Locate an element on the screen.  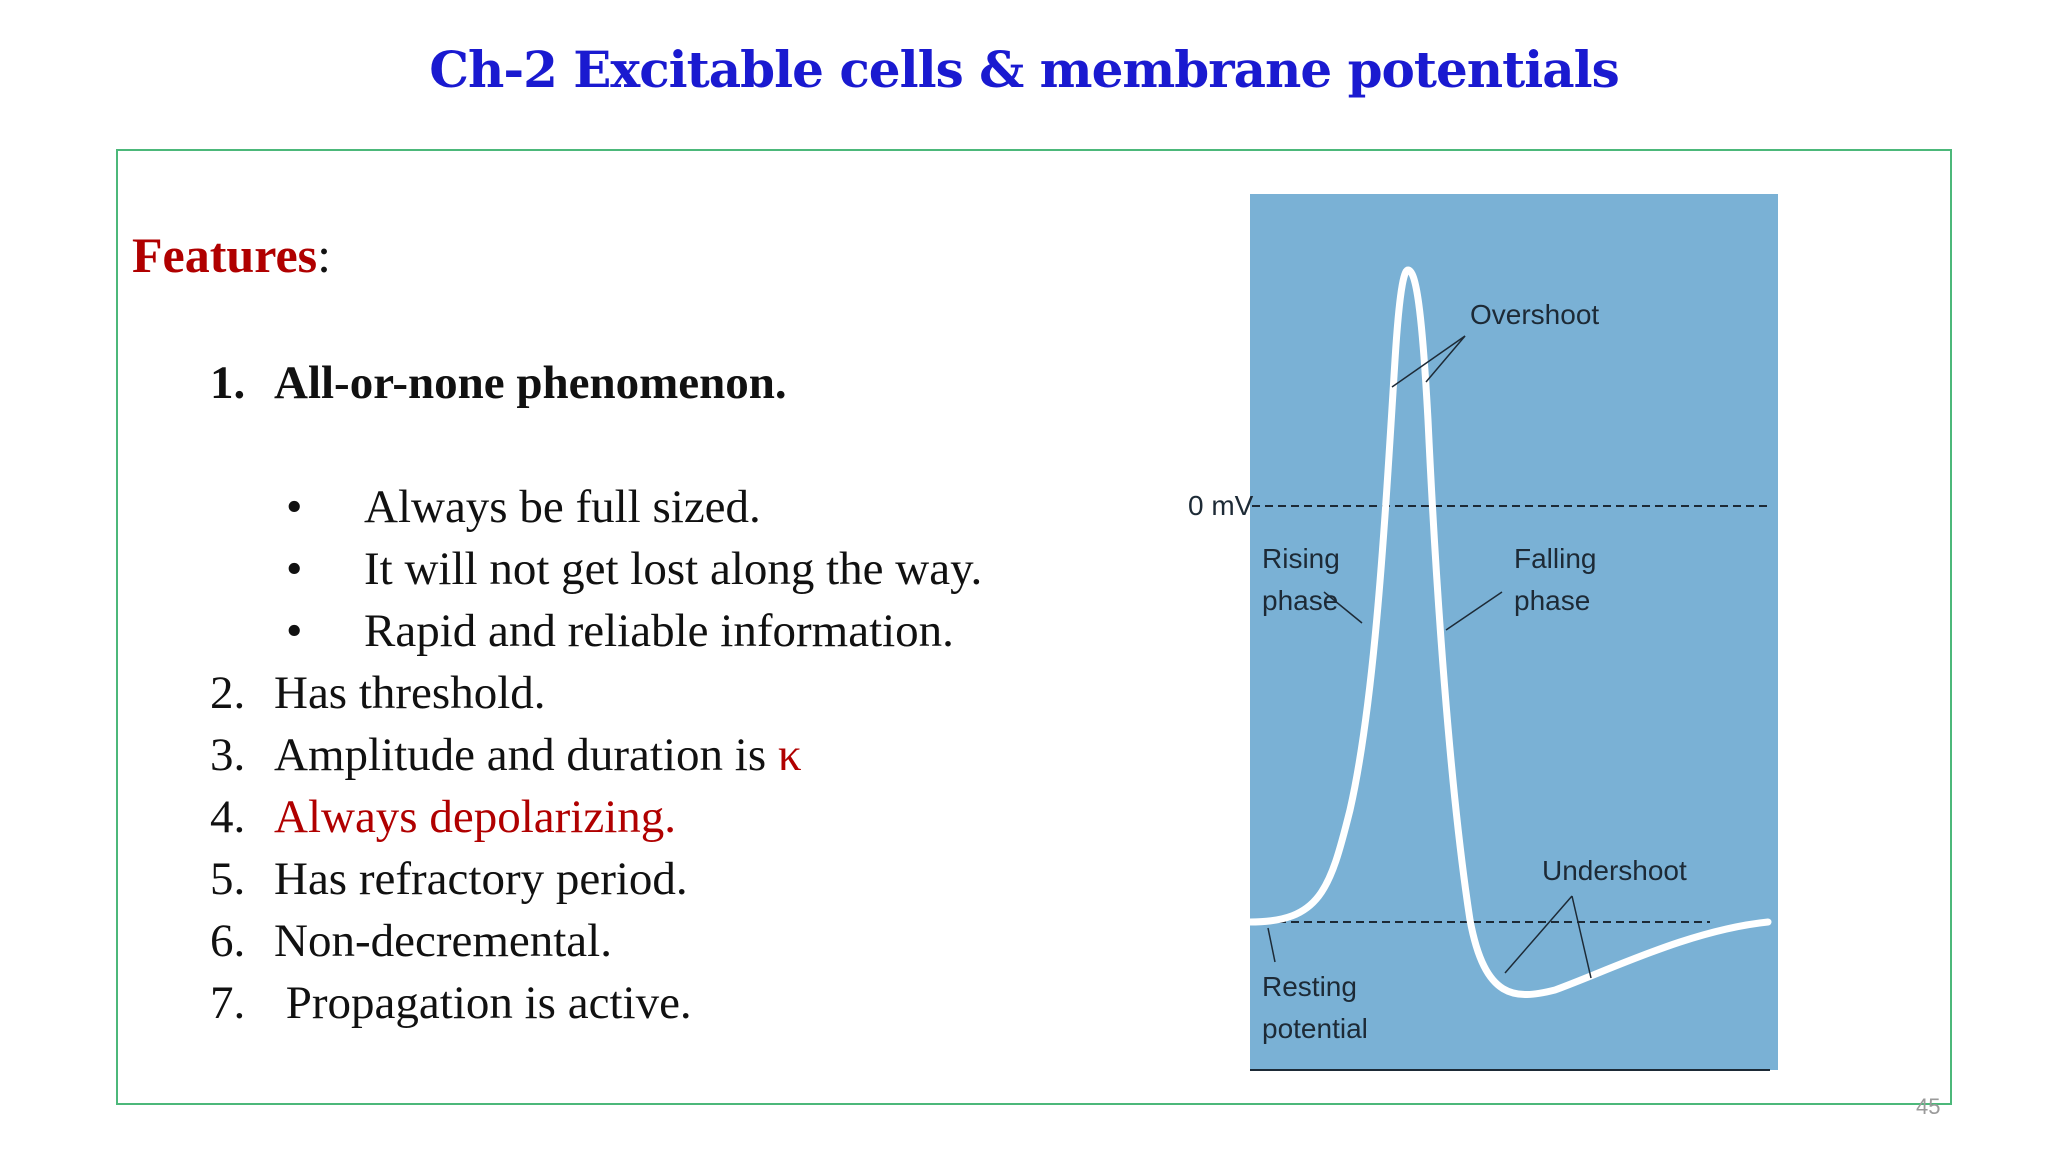
point-7: 7. Propagation is active. is located at coordinates (451, 1003).